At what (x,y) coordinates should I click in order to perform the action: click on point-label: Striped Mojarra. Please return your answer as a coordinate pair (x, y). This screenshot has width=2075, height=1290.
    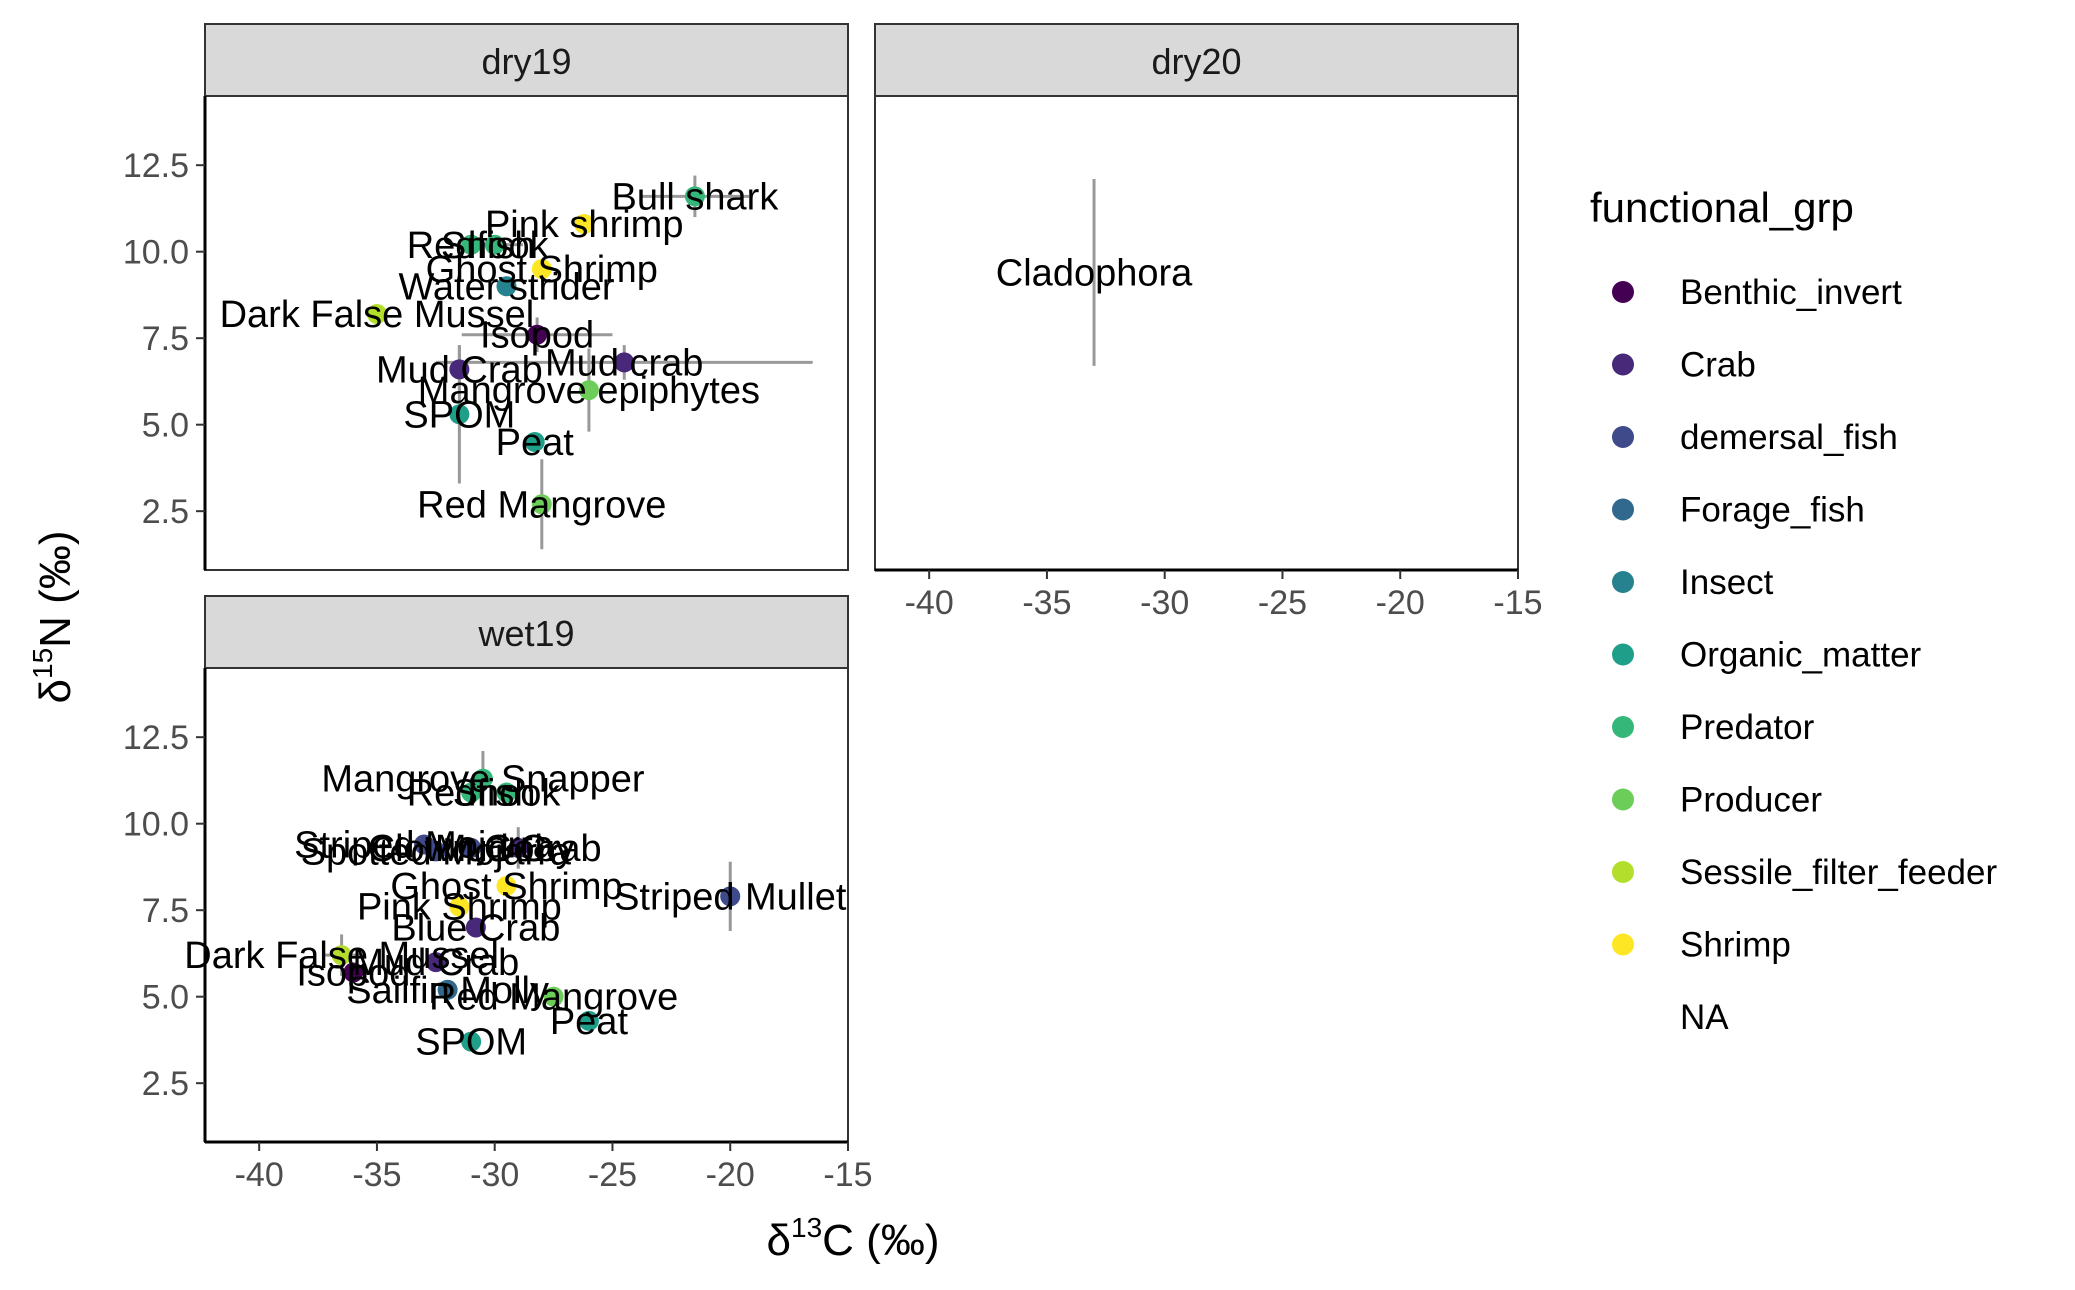
    Looking at the image, I should click on (424, 845).